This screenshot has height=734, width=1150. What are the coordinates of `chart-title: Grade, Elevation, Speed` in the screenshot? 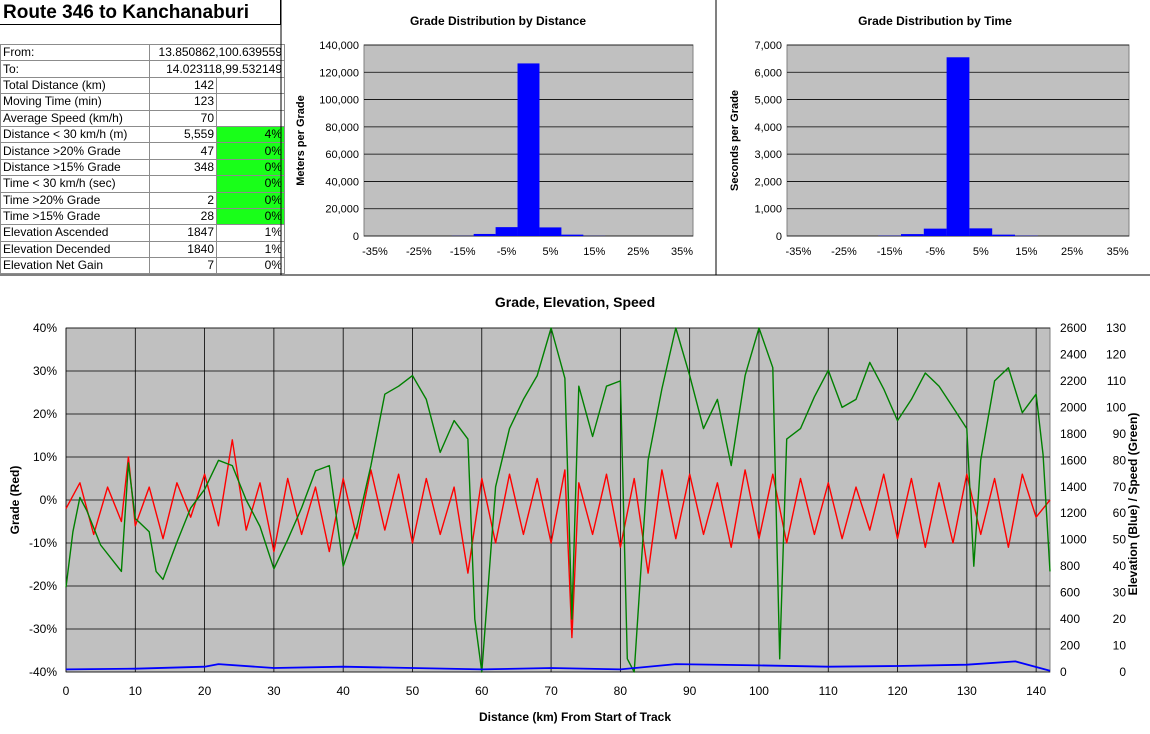 It's located at (575, 302).